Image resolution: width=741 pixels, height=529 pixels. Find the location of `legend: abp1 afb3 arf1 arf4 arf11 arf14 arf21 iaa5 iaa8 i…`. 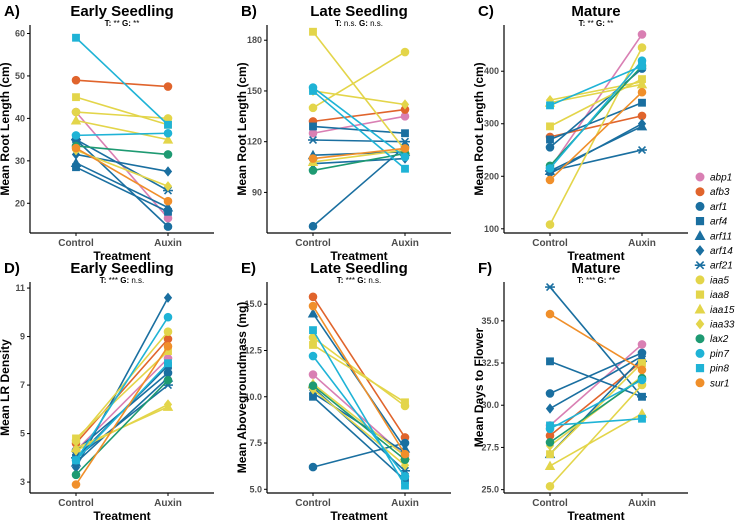

legend: abp1 afb3 arf1 arf4 arf11 arf14 arf21 iaa5 iaa8 i… is located at coordinates (714, 280).